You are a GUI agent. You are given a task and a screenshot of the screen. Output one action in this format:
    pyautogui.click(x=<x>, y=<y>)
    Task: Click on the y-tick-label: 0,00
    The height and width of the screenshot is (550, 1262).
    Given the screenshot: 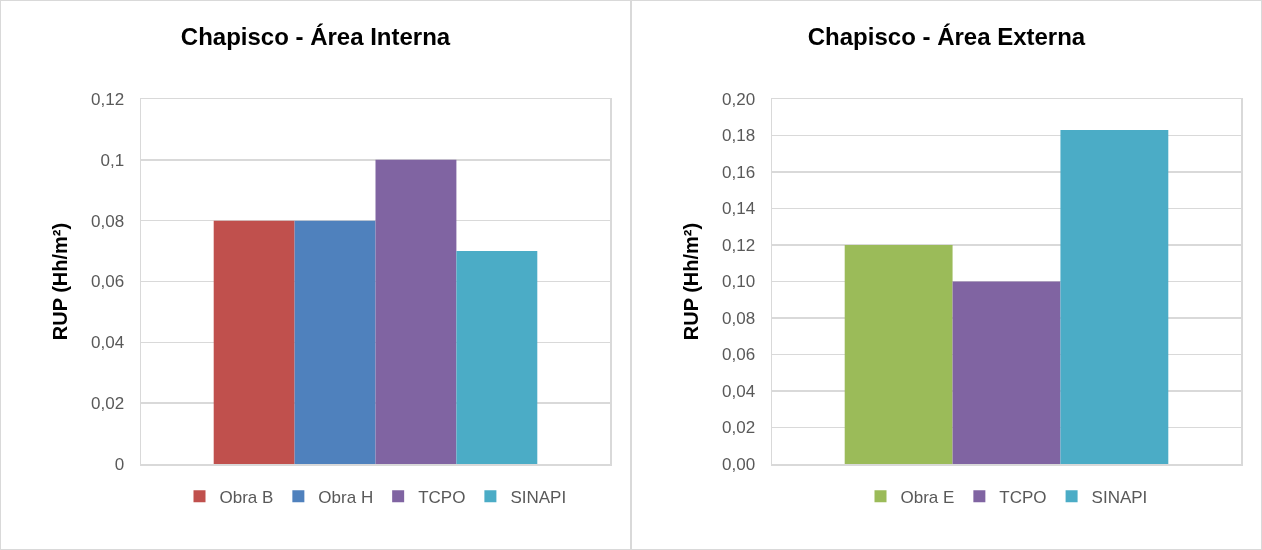 What is the action you would take?
    pyautogui.click(x=739, y=464)
    